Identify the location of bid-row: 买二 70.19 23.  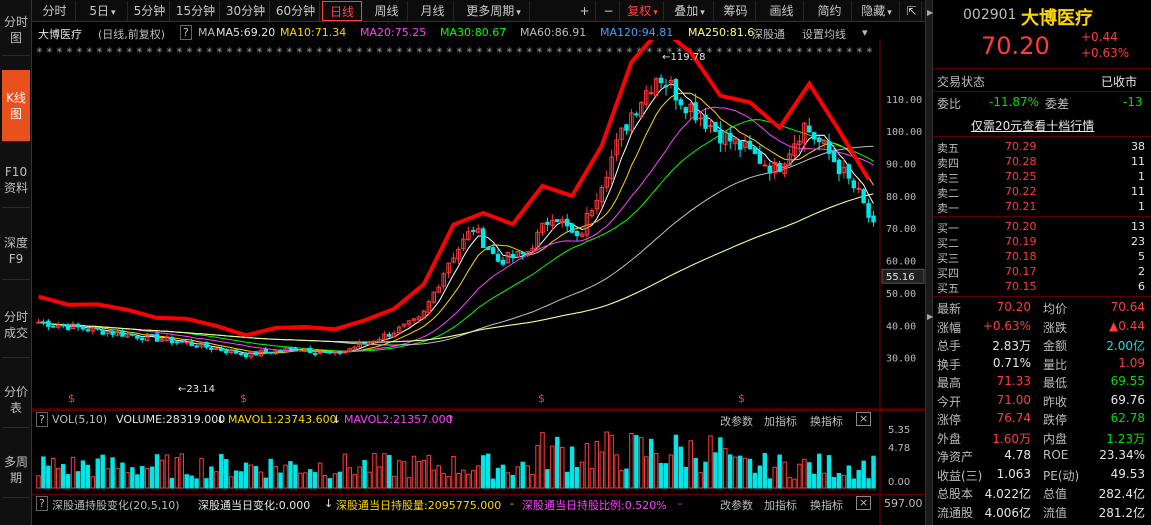
(1042, 242).